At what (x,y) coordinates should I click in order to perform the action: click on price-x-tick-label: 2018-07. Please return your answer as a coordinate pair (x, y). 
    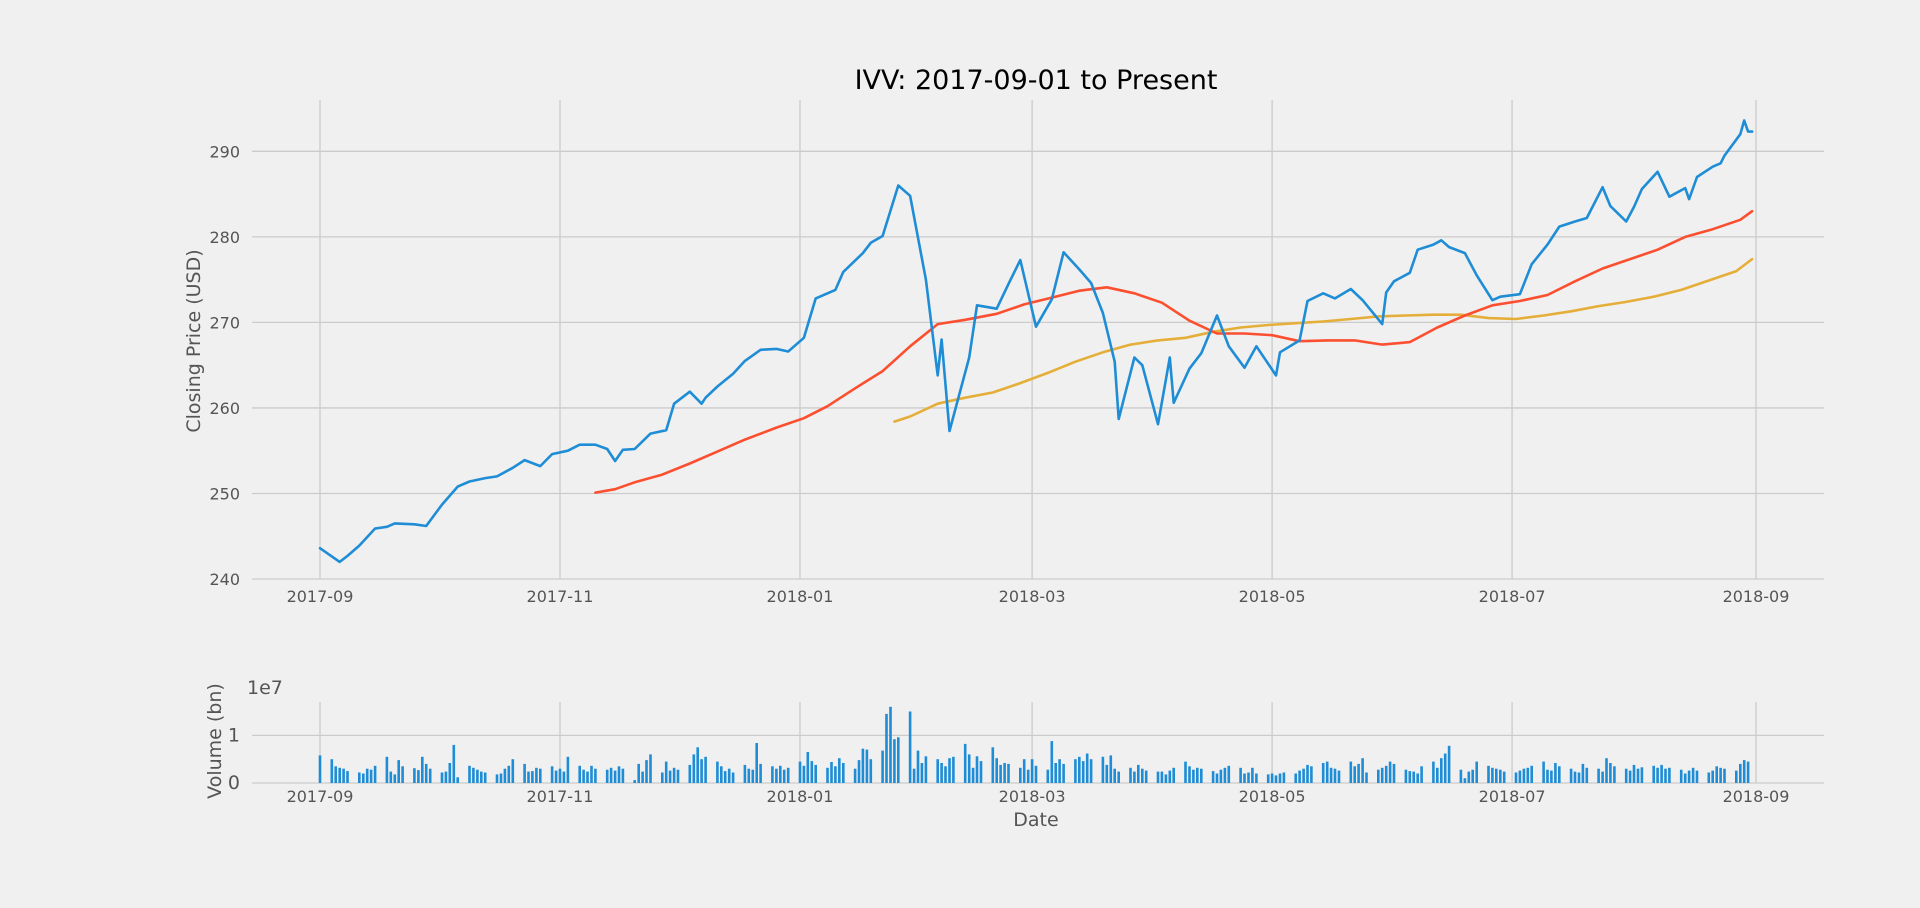
    Looking at the image, I should click on (1512, 596).